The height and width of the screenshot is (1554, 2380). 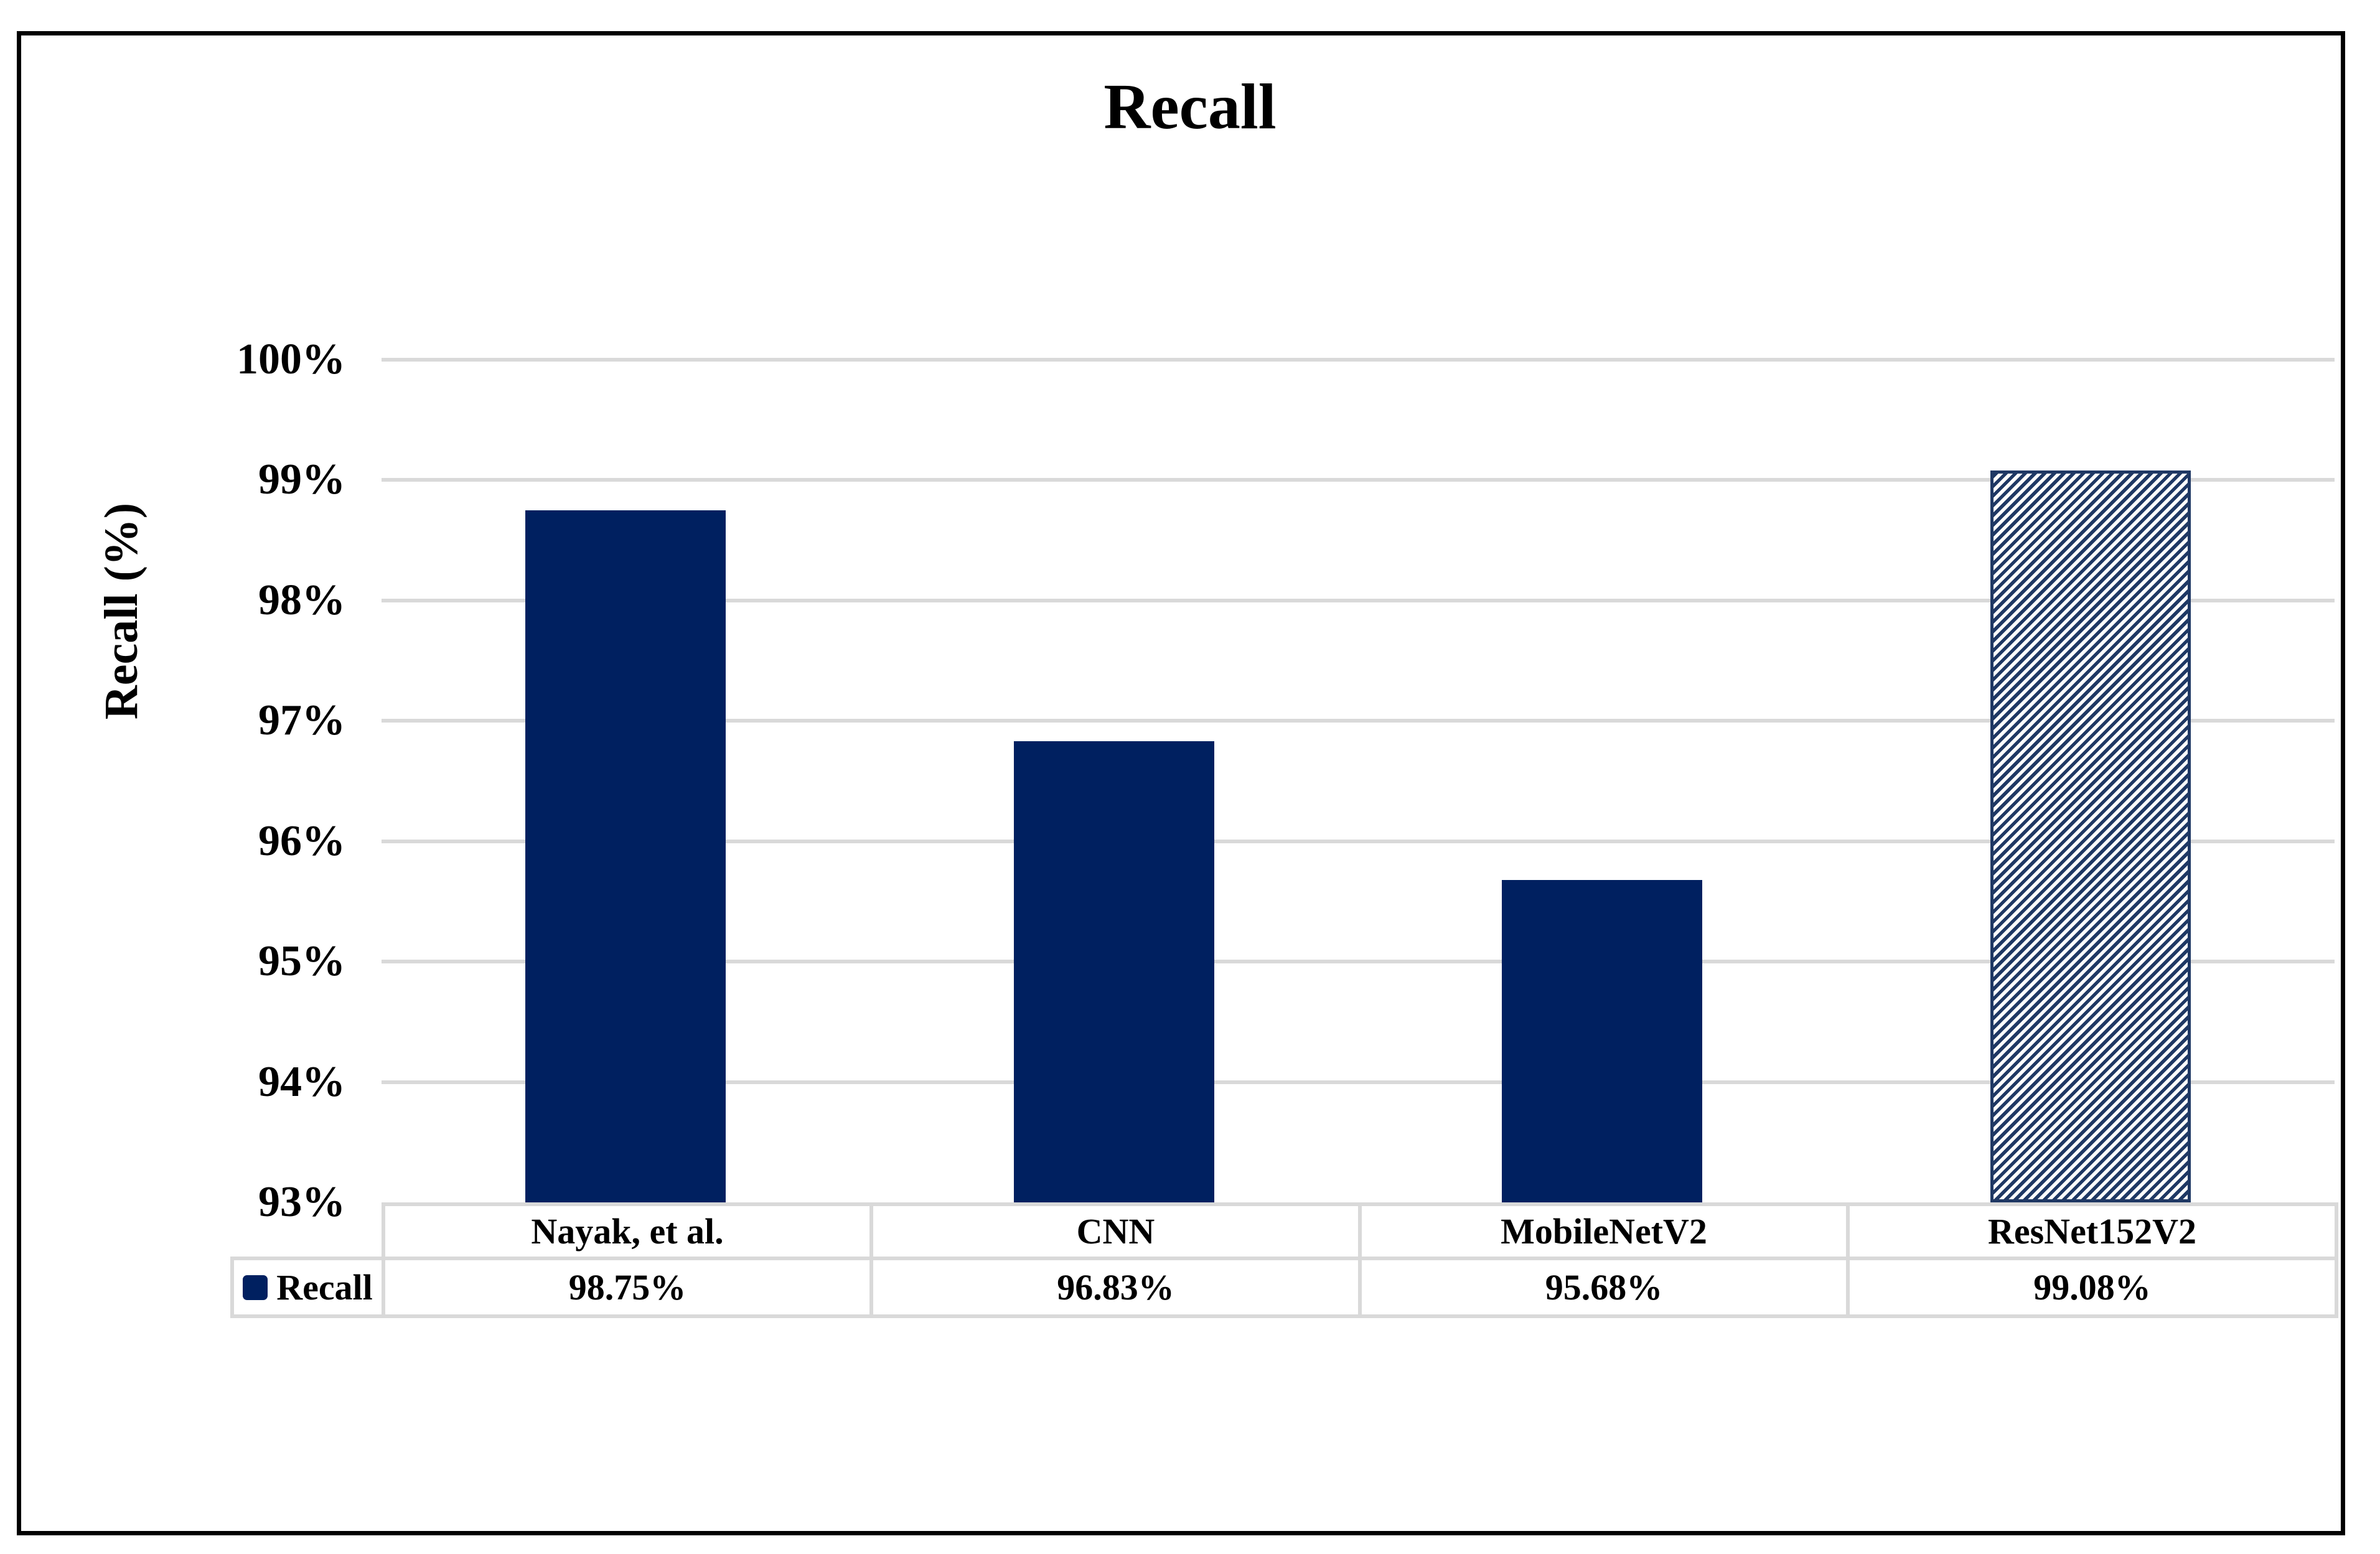 What do you see at coordinates (291, 359) in the screenshot?
I see `y-tick-label: 100%` at bounding box center [291, 359].